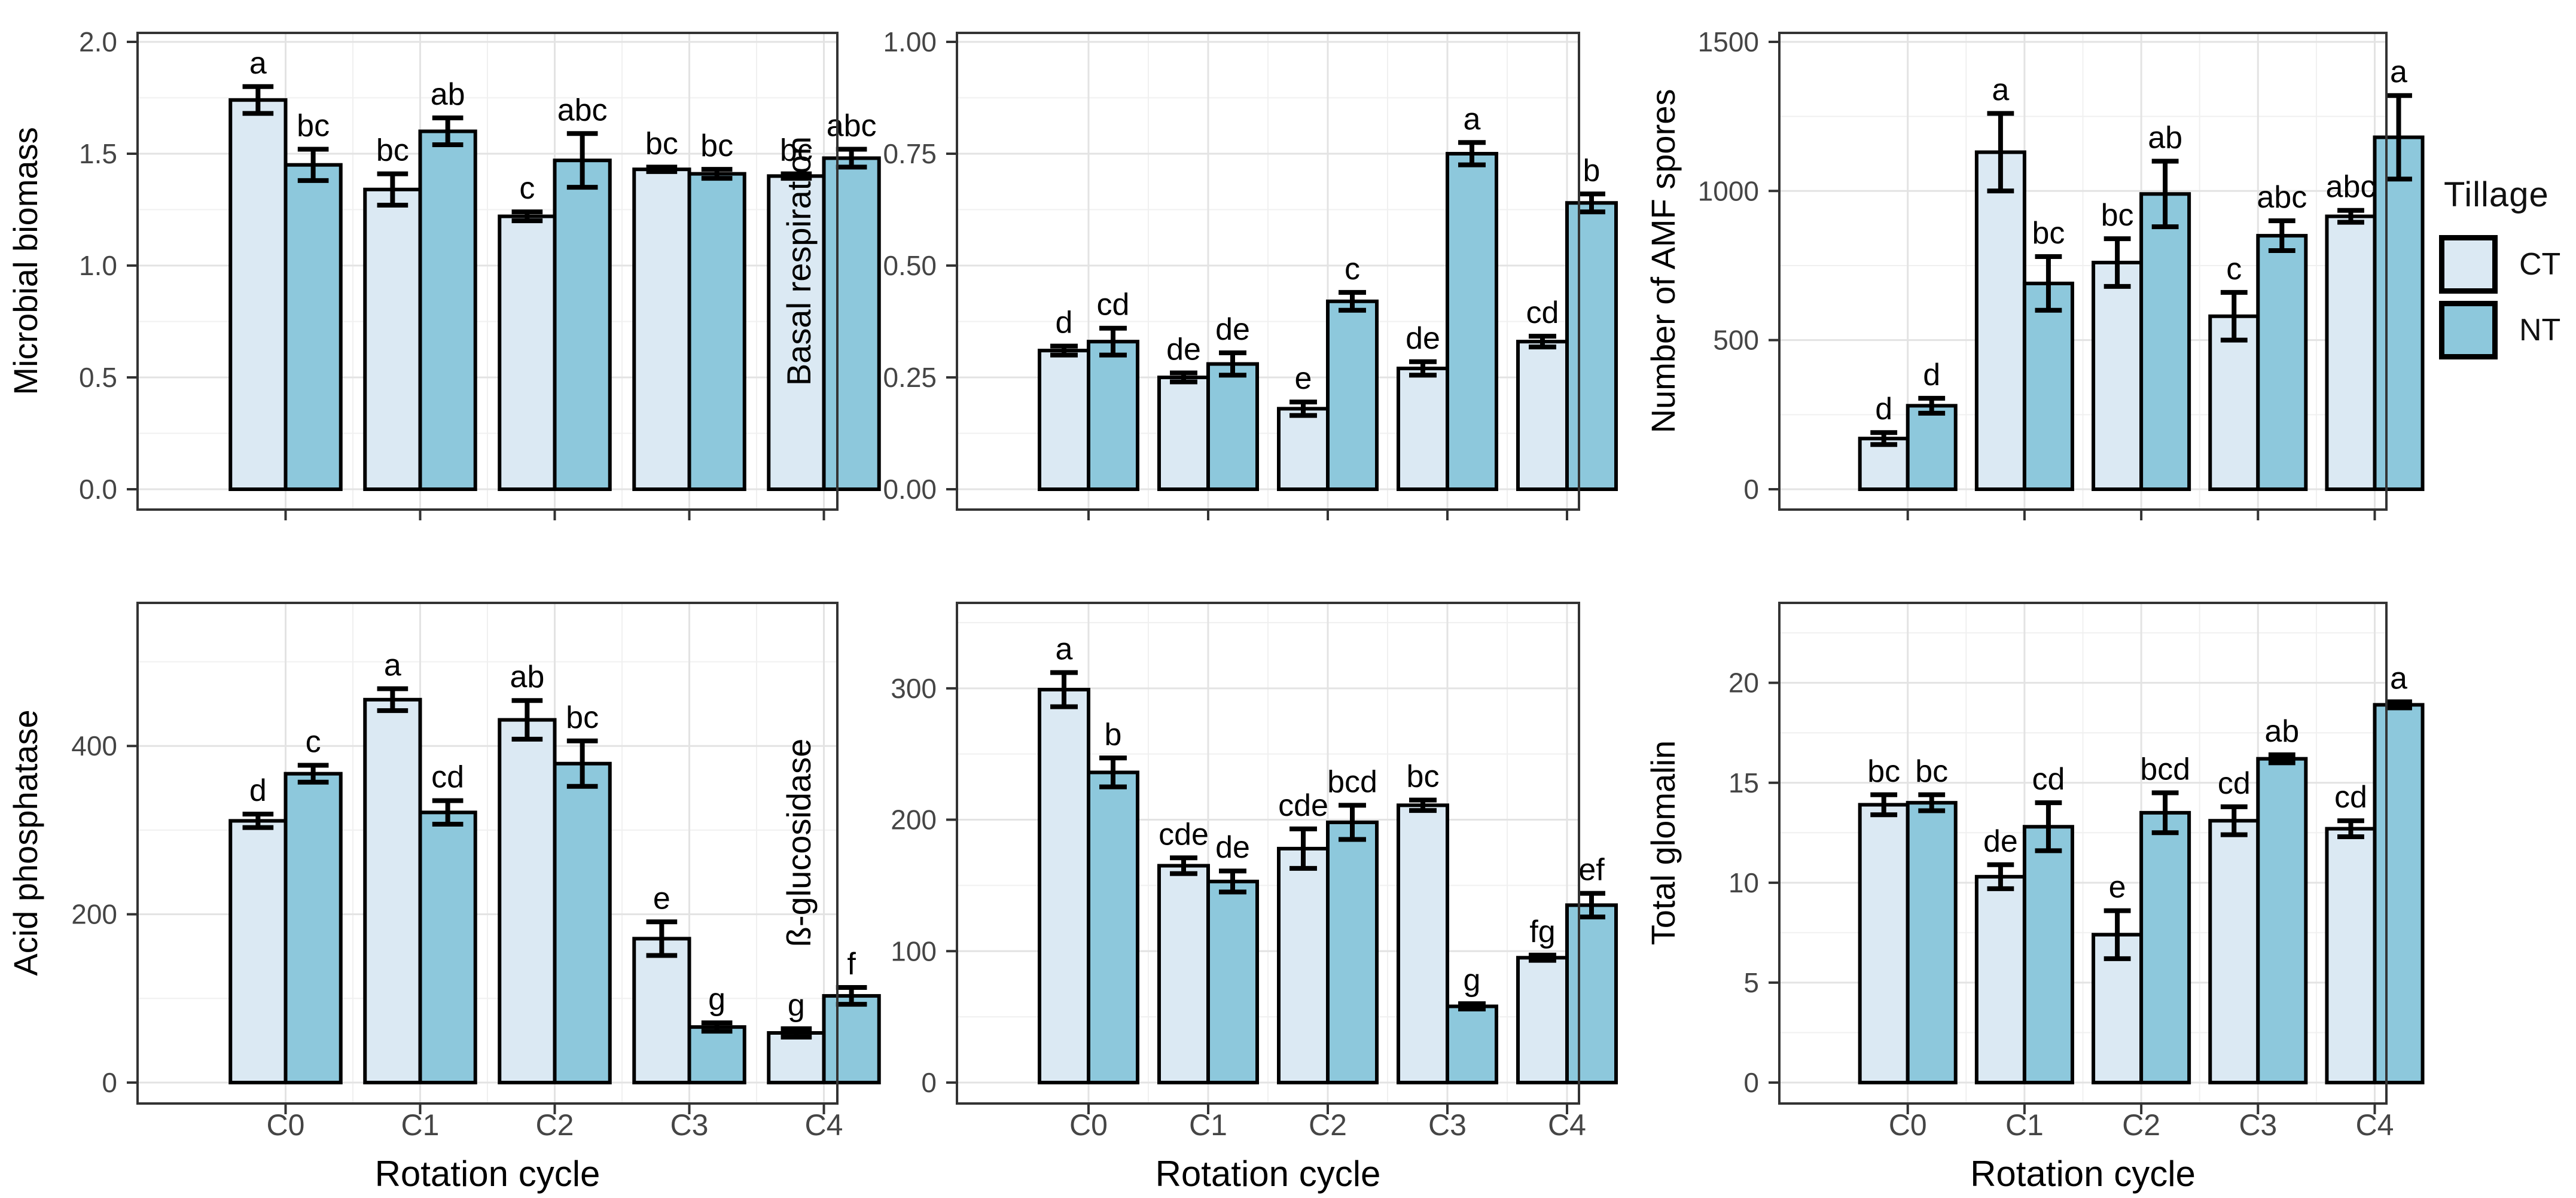  What do you see at coordinates (527, 189) in the screenshot?
I see `sig-letter-C2-CT: c` at bounding box center [527, 189].